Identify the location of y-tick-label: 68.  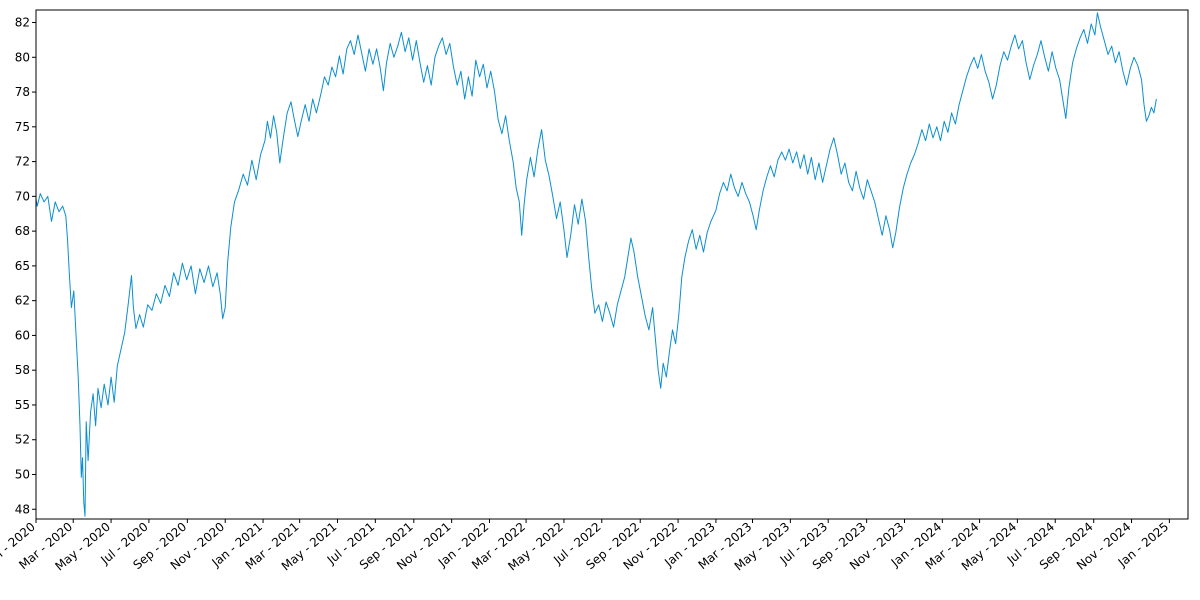
(22, 231).